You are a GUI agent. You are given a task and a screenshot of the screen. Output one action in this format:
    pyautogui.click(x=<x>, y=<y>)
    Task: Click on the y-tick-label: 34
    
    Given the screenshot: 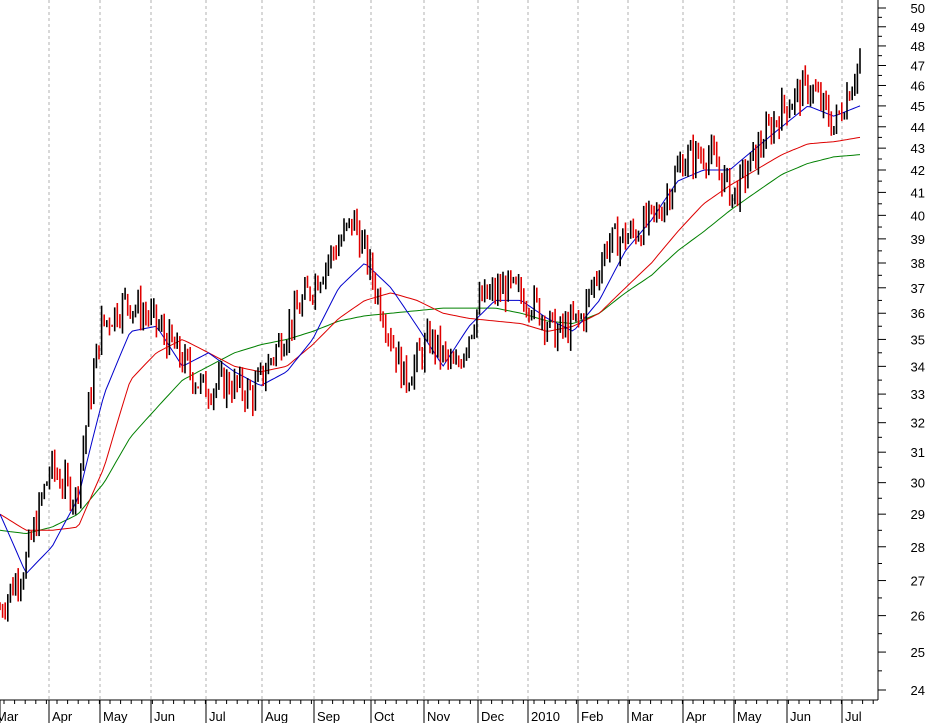 What is the action you would take?
    pyautogui.click(x=918, y=366)
    